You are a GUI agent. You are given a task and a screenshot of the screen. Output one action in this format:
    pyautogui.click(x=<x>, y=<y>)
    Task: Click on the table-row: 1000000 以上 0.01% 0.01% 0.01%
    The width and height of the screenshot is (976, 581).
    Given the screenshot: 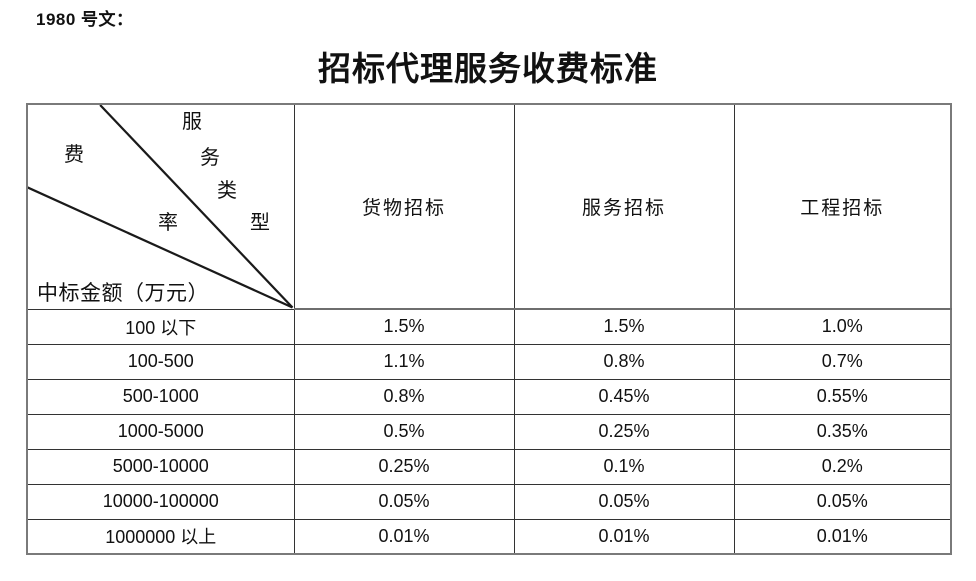 What is the action you would take?
    pyautogui.click(x=489, y=536)
    